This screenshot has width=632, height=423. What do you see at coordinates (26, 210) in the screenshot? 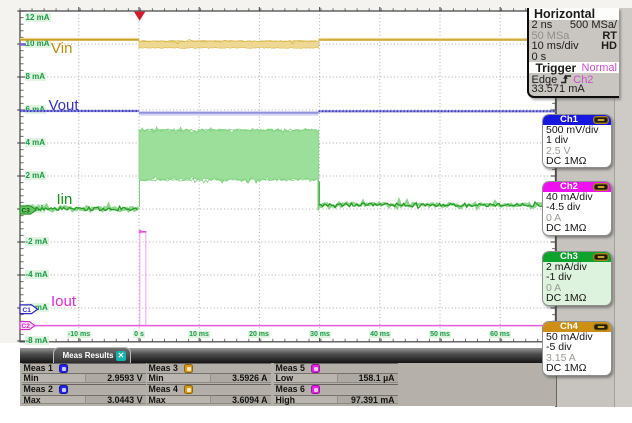
I see `svg-text: C3` at bounding box center [26, 210].